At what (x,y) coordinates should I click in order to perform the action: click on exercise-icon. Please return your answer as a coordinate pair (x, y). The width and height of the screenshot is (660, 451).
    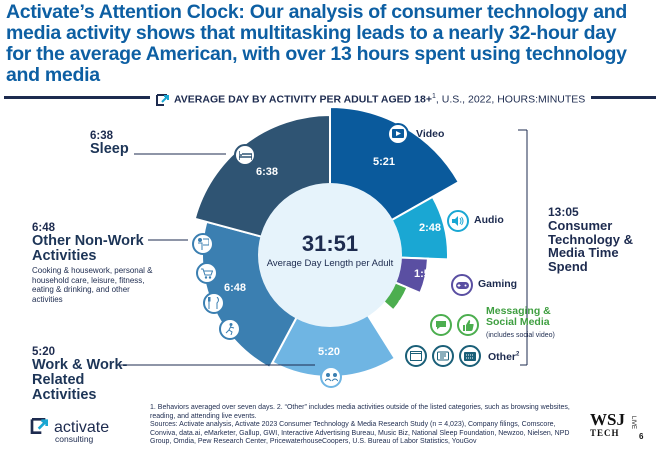
    Looking at the image, I should click on (230, 329).